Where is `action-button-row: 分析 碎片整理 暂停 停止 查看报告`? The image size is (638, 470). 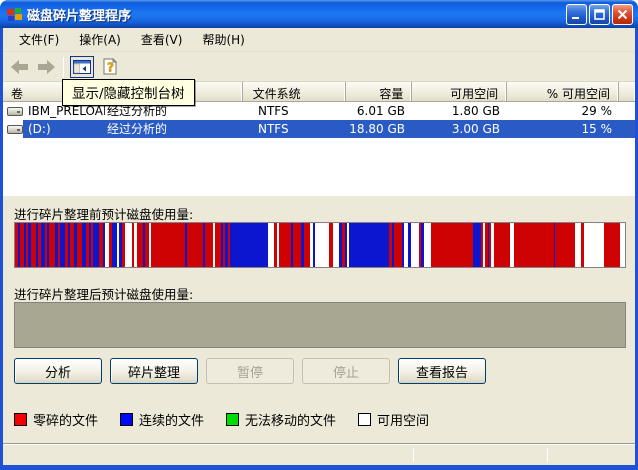
action-button-row: 分析 碎片整理 暂停 停止 查看报告 is located at coordinates (250, 371).